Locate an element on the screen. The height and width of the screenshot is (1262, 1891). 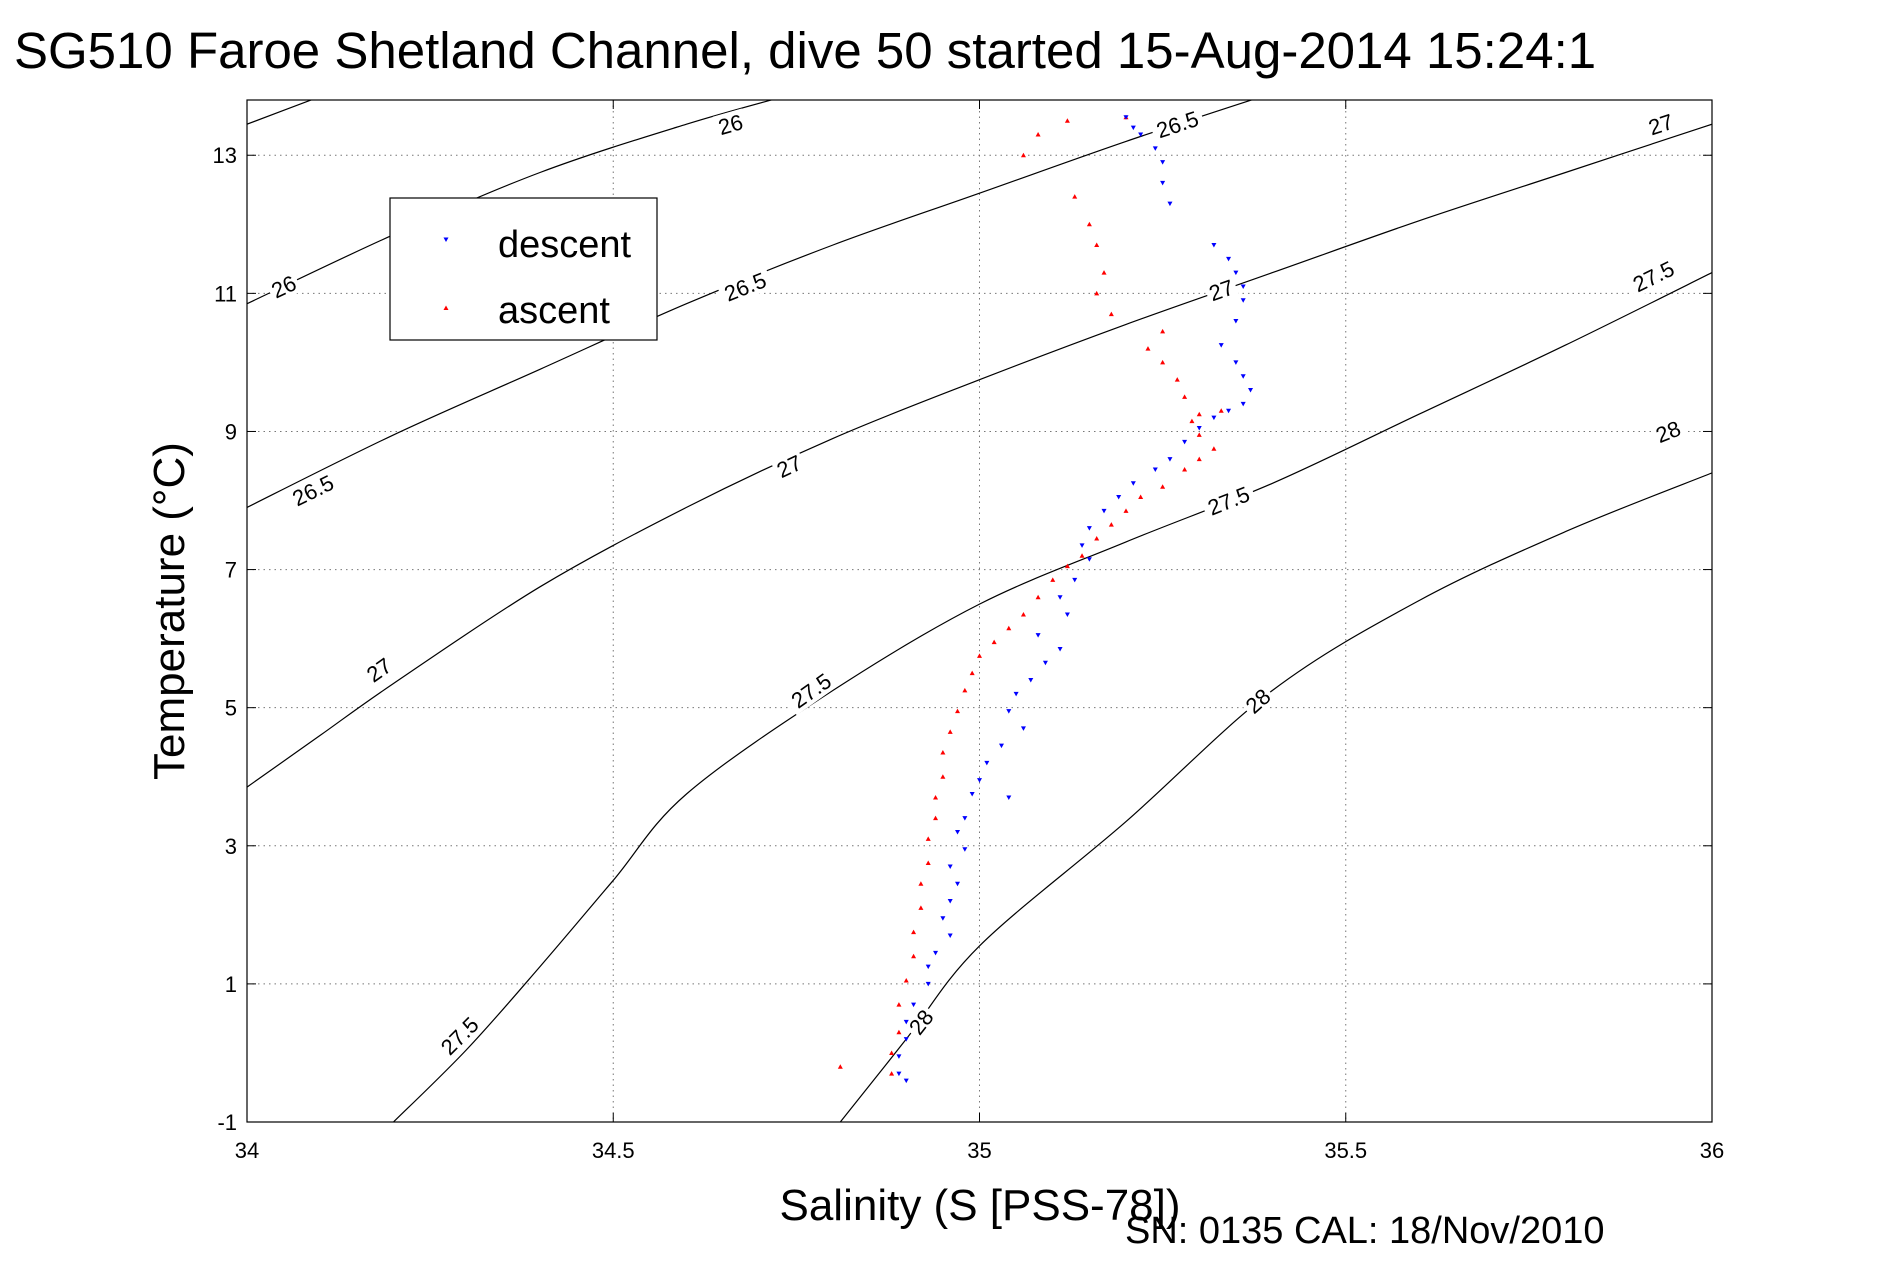
y-tick-label: 7 is located at coordinates (231, 570).